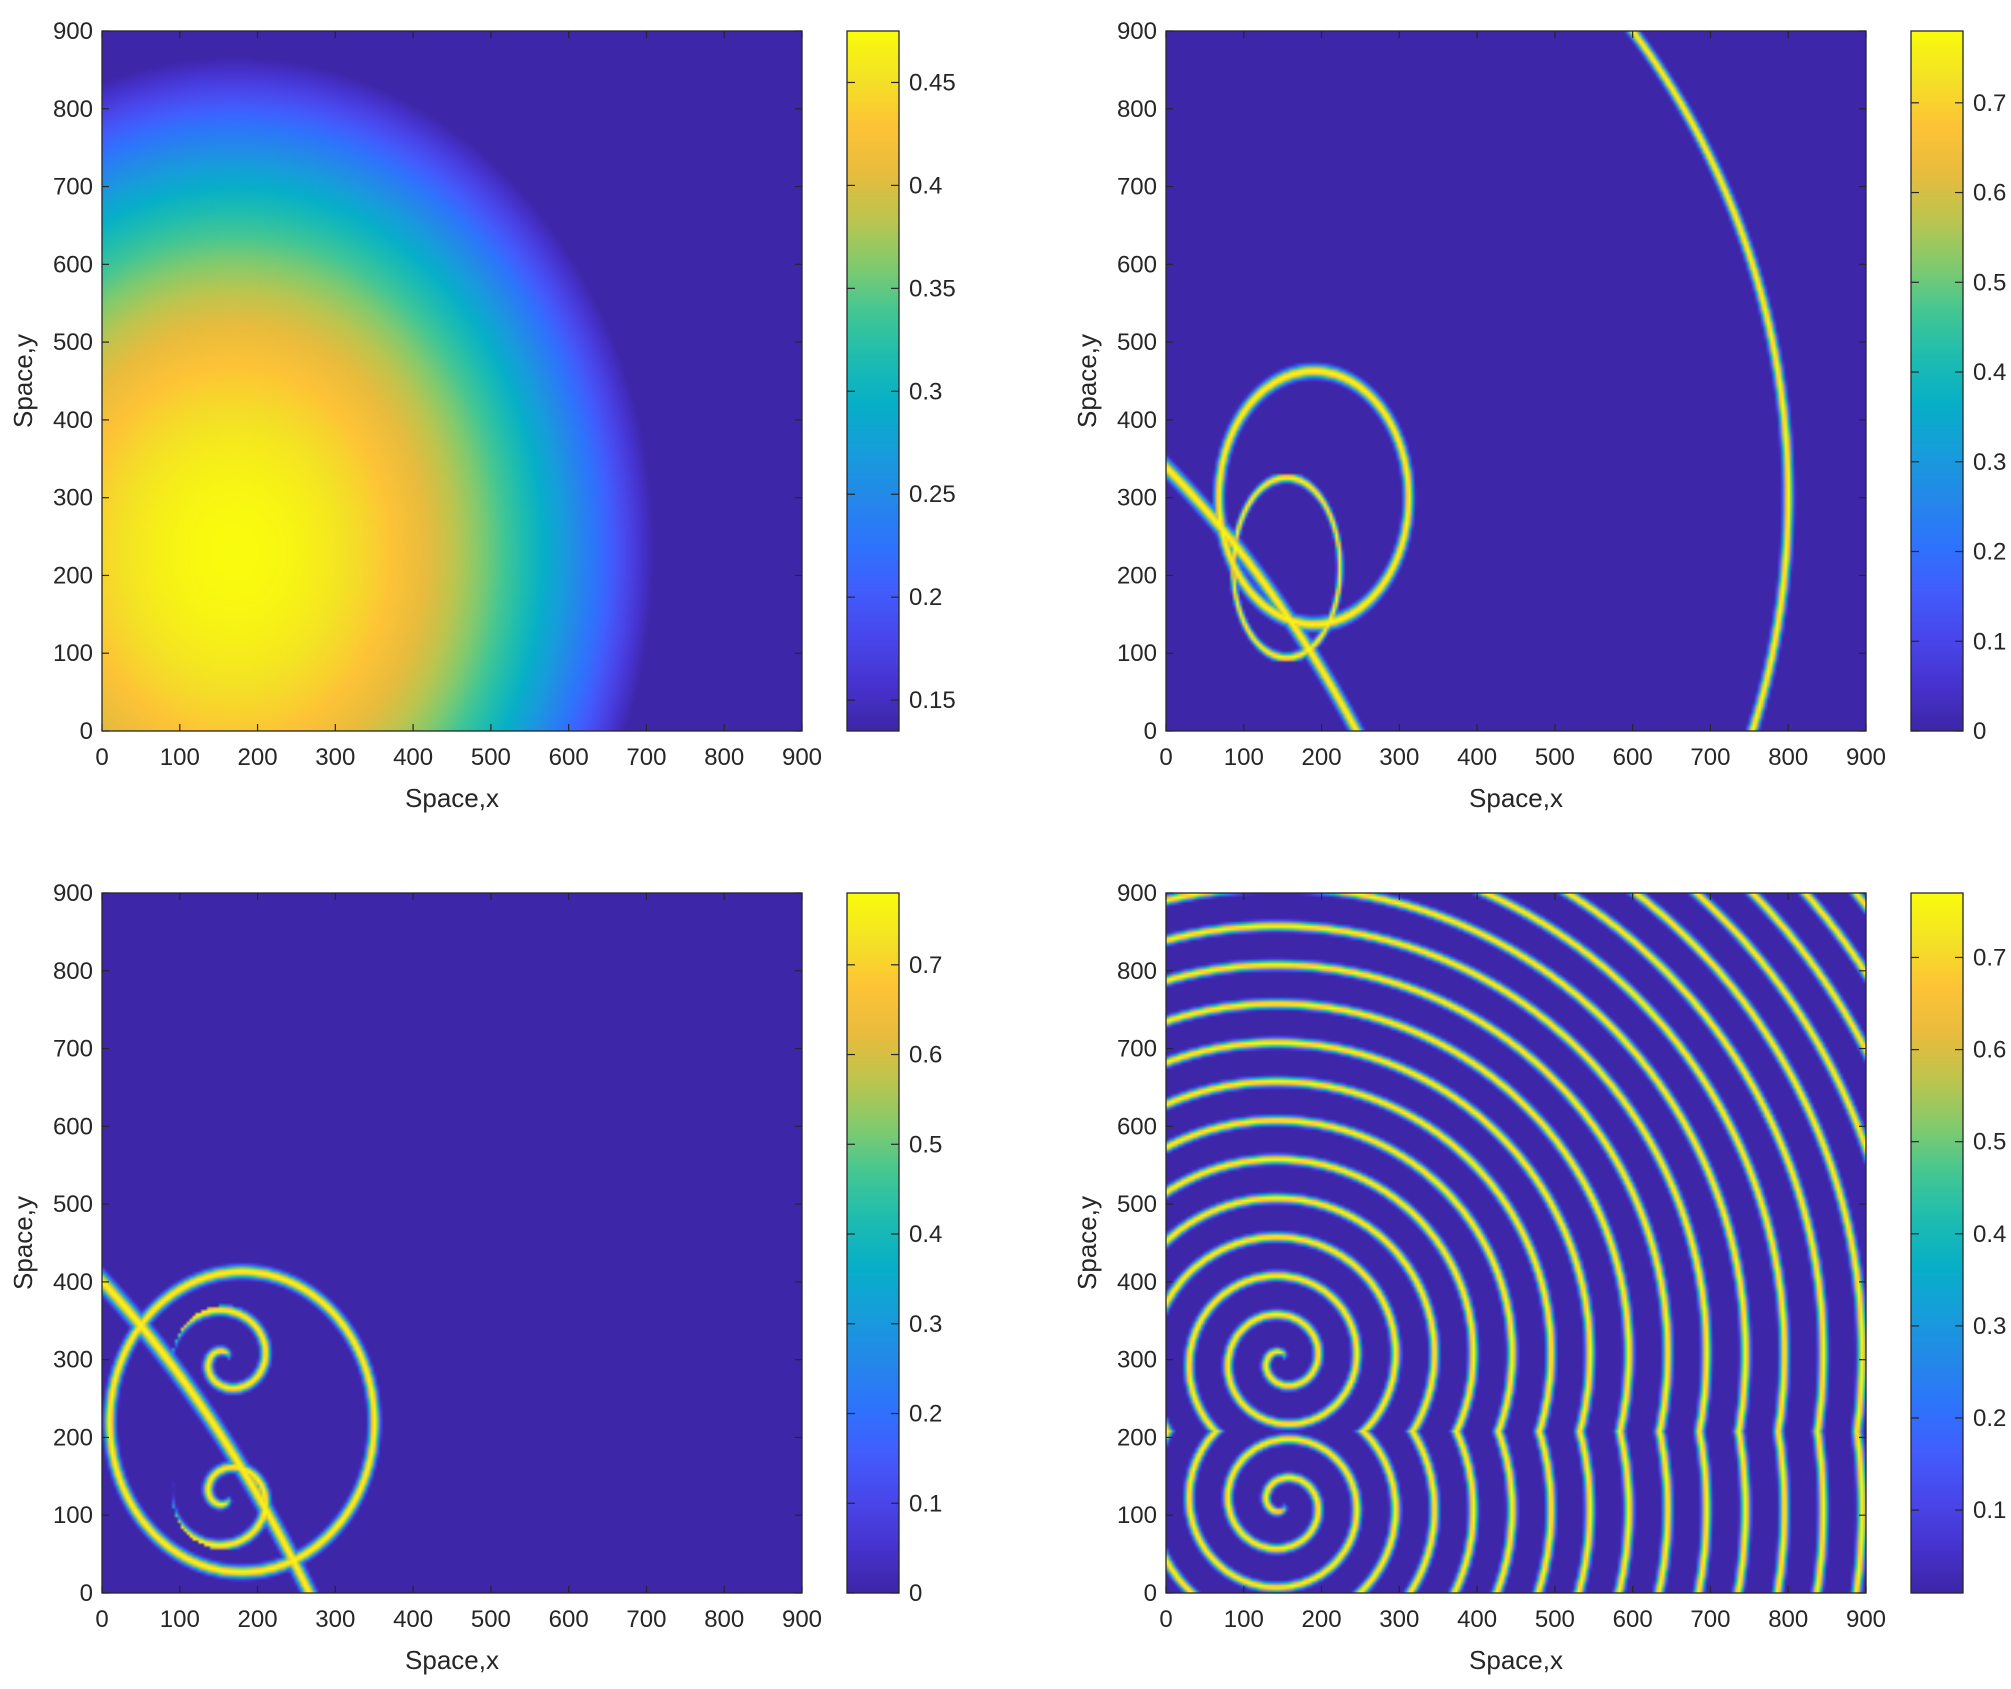  What do you see at coordinates (1087, 381) in the screenshot?
I see `y-axis-label: Space,y` at bounding box center [1087, 381].